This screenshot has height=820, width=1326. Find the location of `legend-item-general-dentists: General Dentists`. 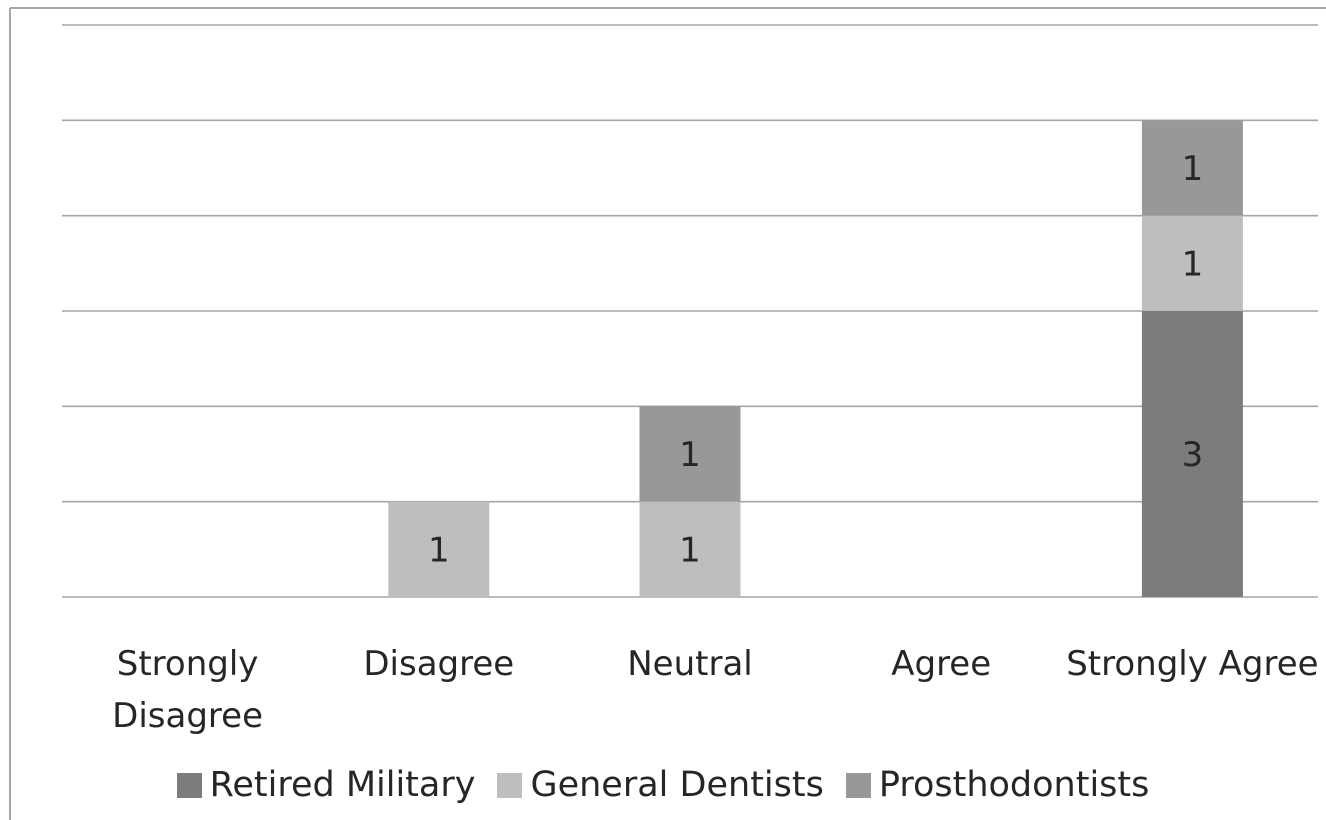

legend-item-general-dentists: General Dentists is located at coordinates (660, 785).